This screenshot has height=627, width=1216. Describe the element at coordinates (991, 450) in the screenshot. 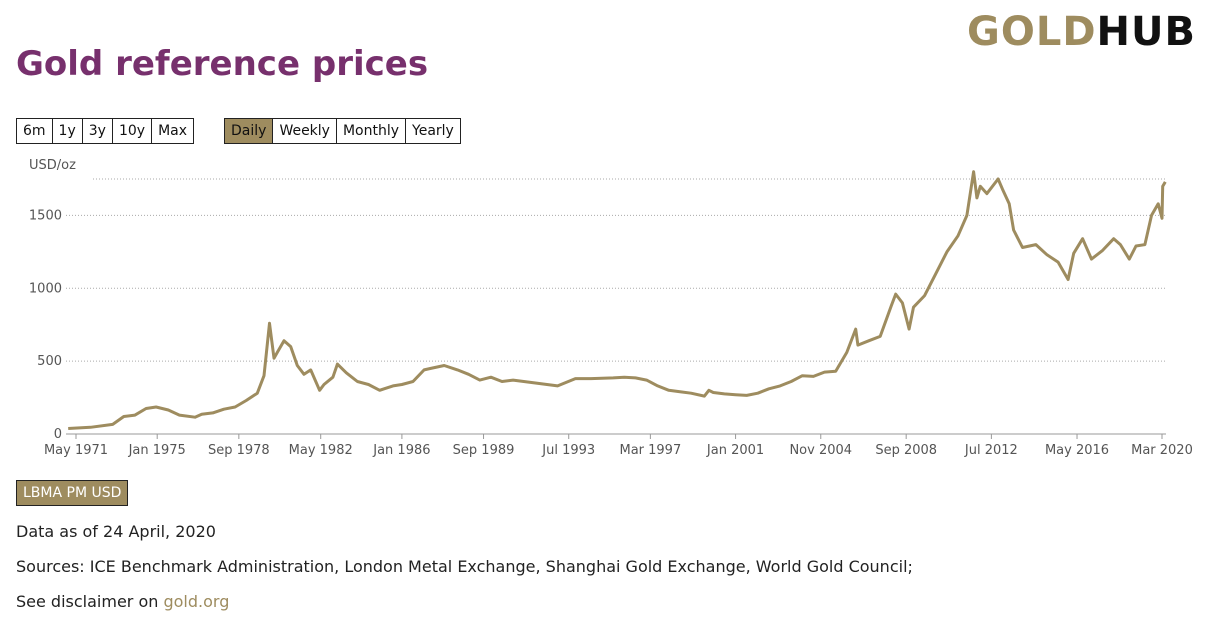

I see `x-tick-label: Jul 2012` at that location.